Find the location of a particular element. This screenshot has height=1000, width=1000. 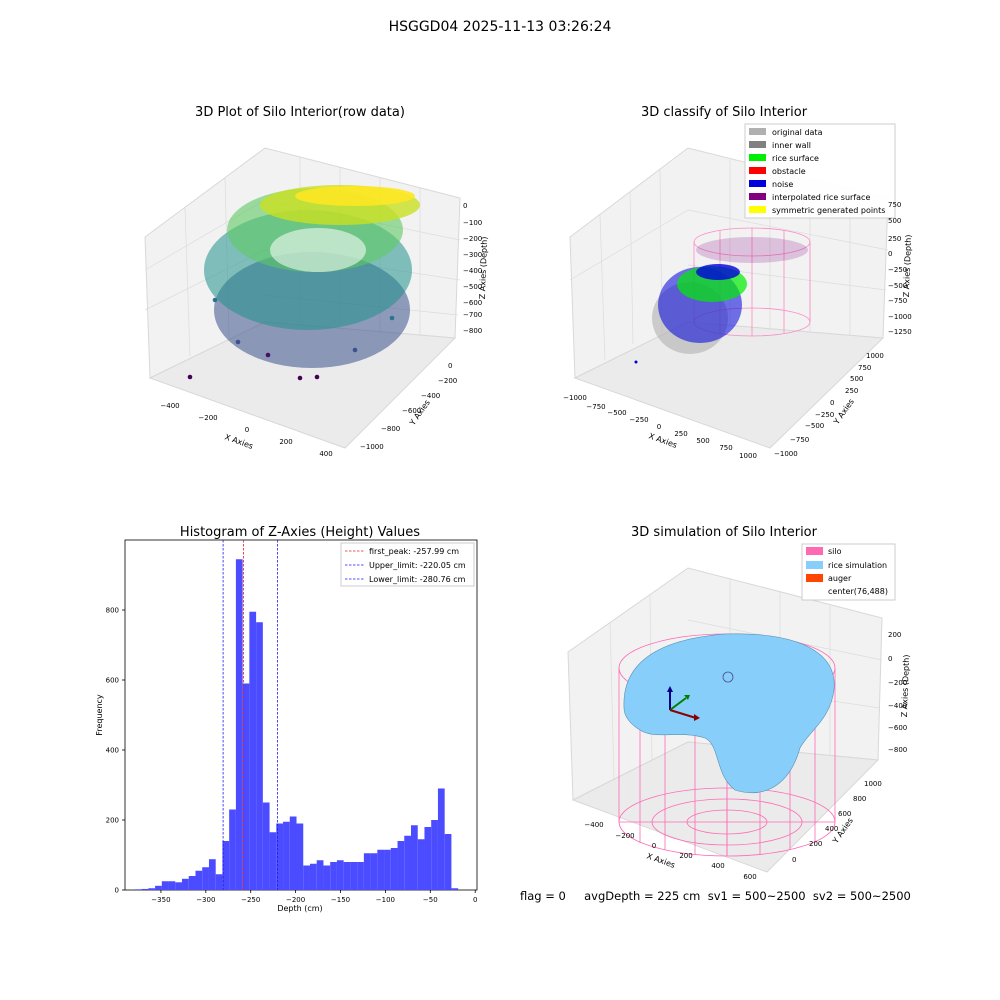

hist-xticks: −350 −300 −250 −200 −150 −100 −50 0 is located at coordinates (314, 897).